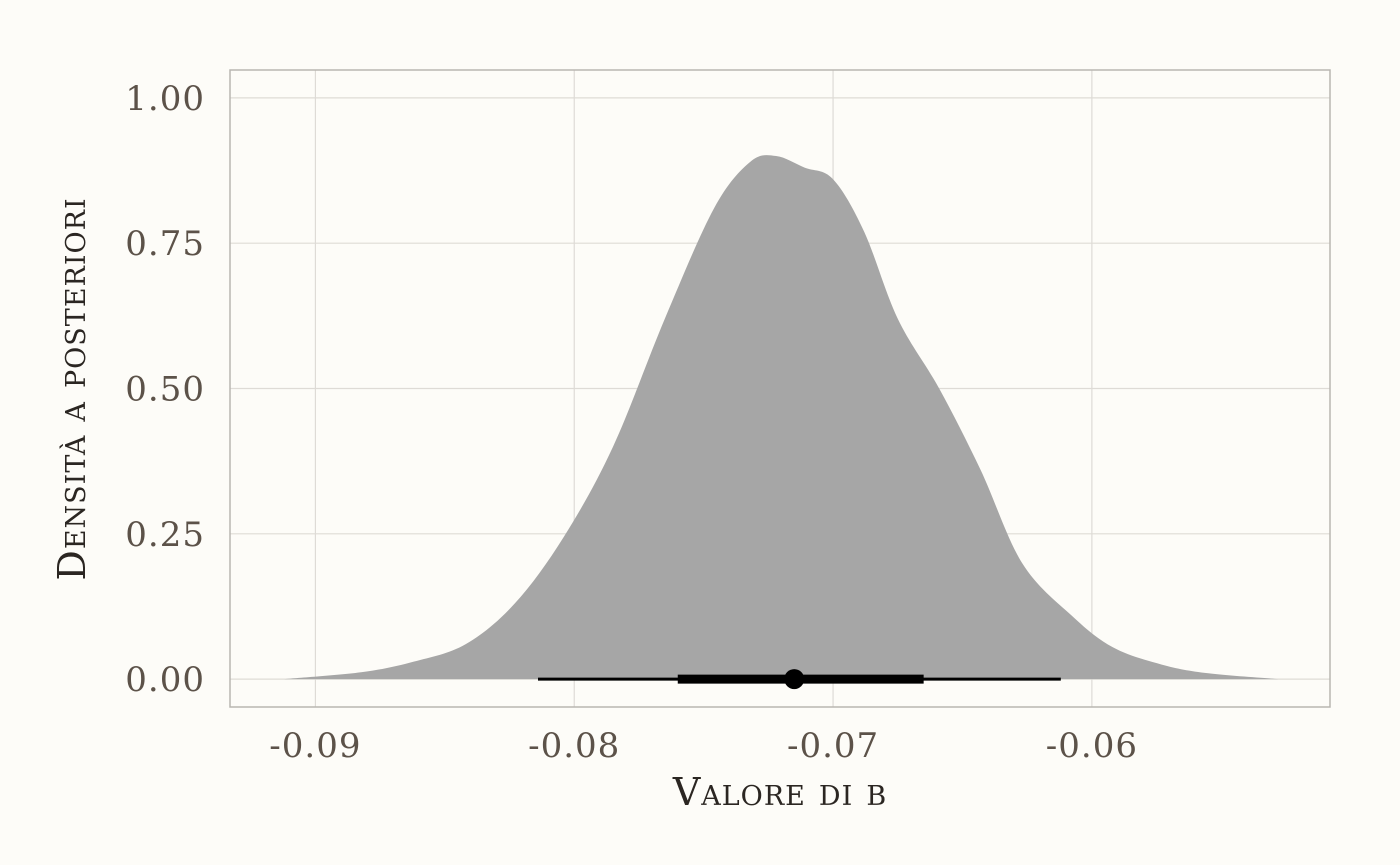 This screenshot has height=865, width=1400. What do you see at coordinates (72, 388) in the screenshot?
I see `y-axis-title: Densità a posteriori` at bounding box center [72, 388].